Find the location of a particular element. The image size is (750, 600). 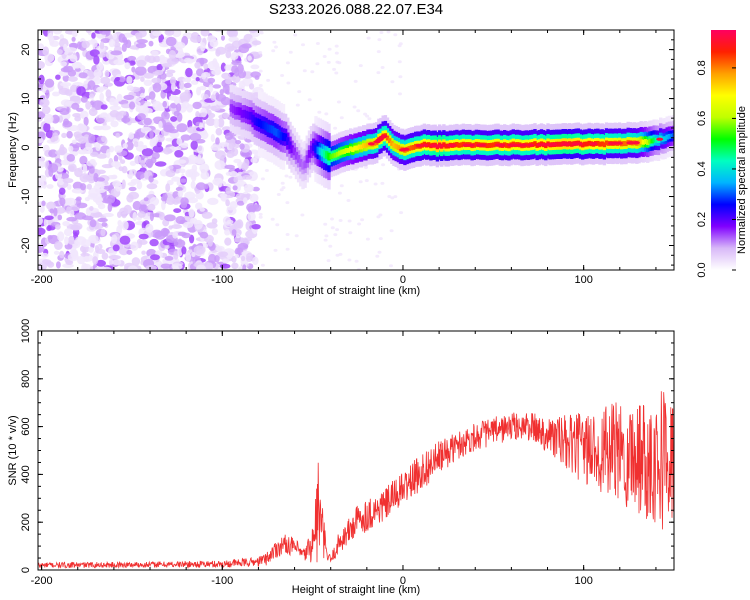

colorbar-gradient is located at coordinates (723, 150).